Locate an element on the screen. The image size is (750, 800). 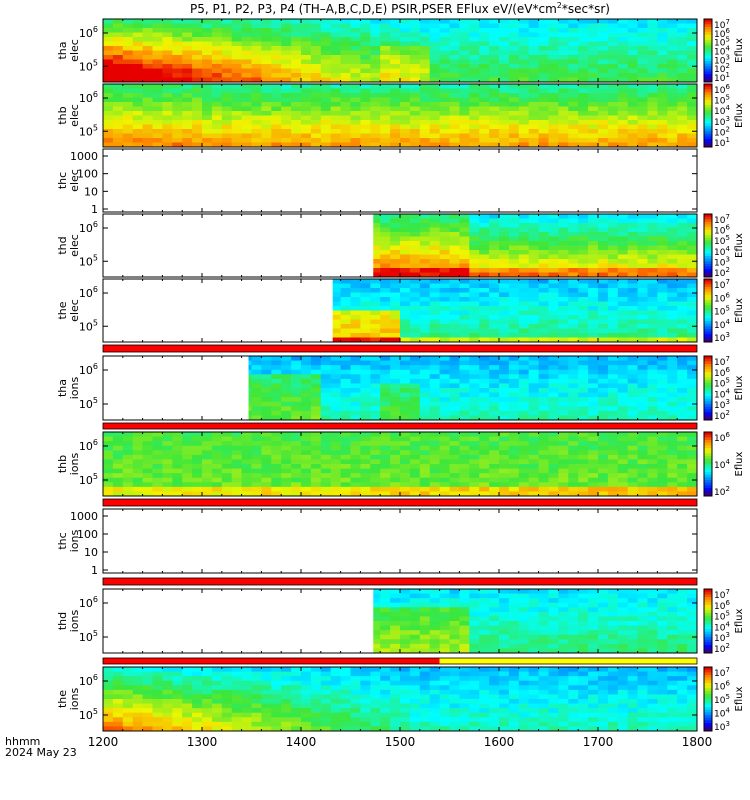
colorbar-step is located at coordinates (708, 244).